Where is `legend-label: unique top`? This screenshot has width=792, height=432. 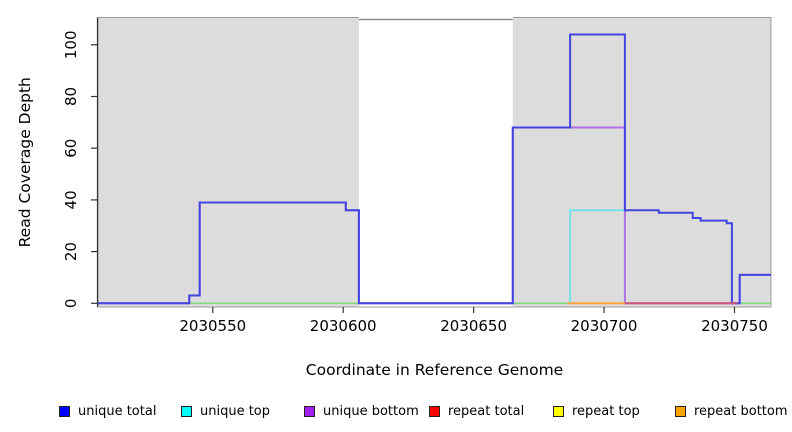 legend-label: unique top is located at coordinates (235, 411).